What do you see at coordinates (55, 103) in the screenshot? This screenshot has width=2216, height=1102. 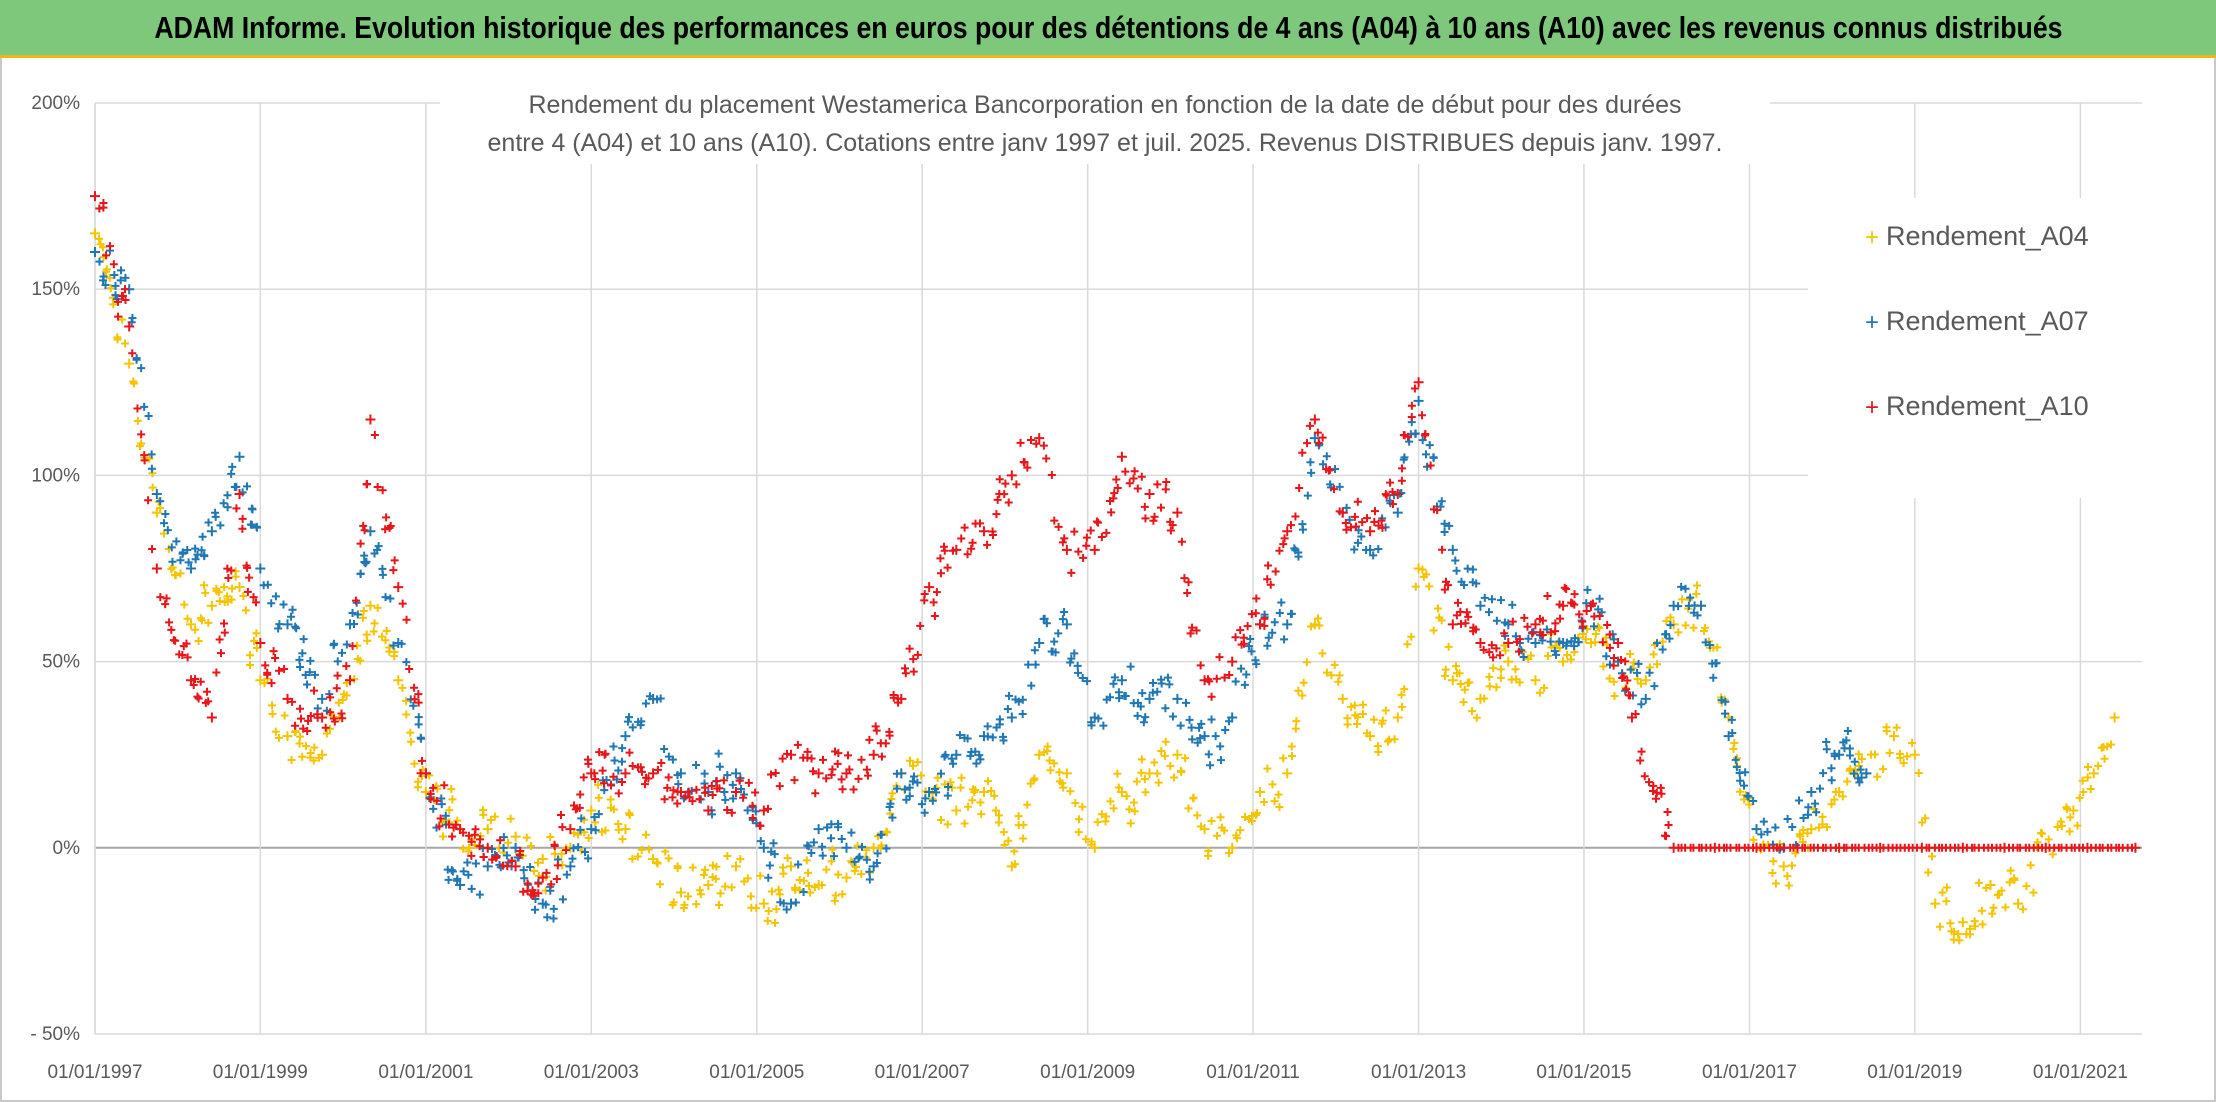 I see `y-tick-label: 200%` at bounding box center [55, 103].